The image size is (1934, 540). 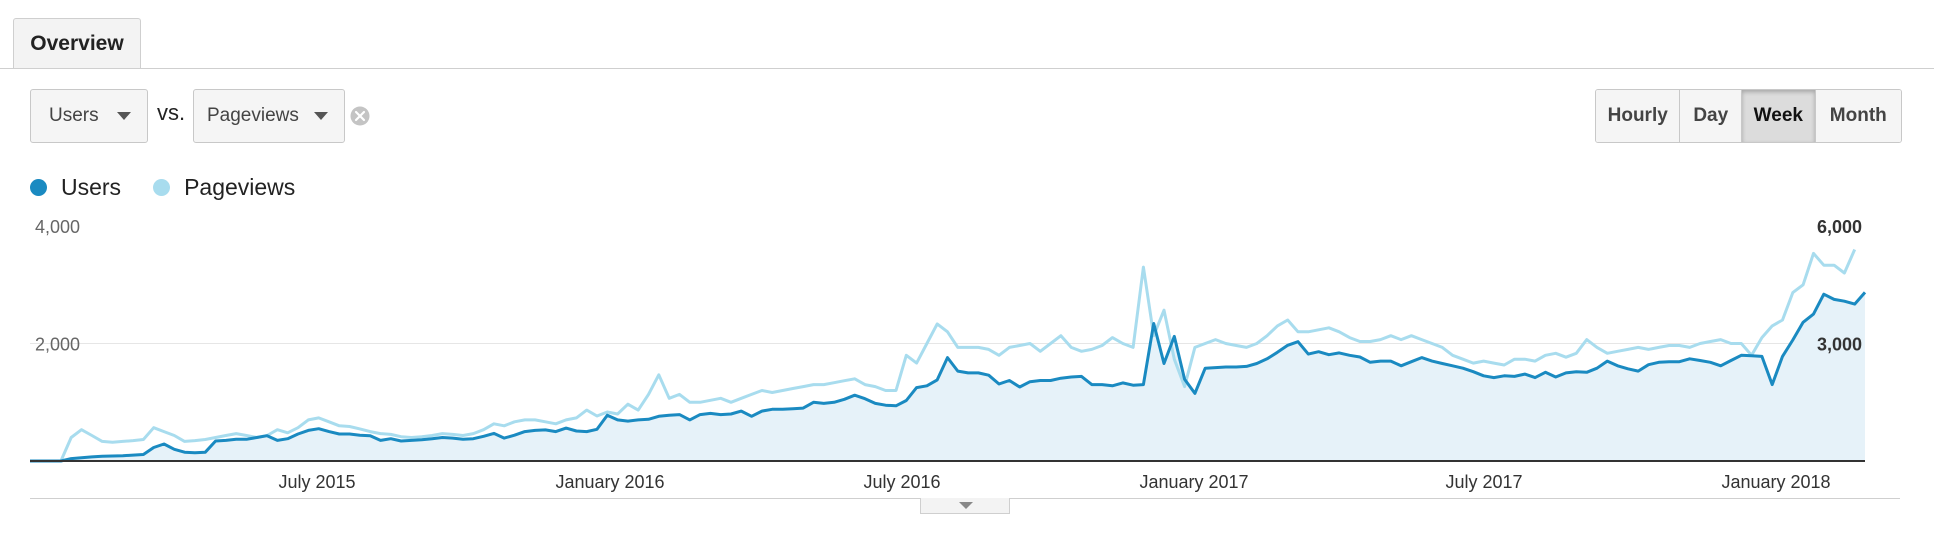 I want to click on collapse-chart-handle, so click(x=965, y=506).